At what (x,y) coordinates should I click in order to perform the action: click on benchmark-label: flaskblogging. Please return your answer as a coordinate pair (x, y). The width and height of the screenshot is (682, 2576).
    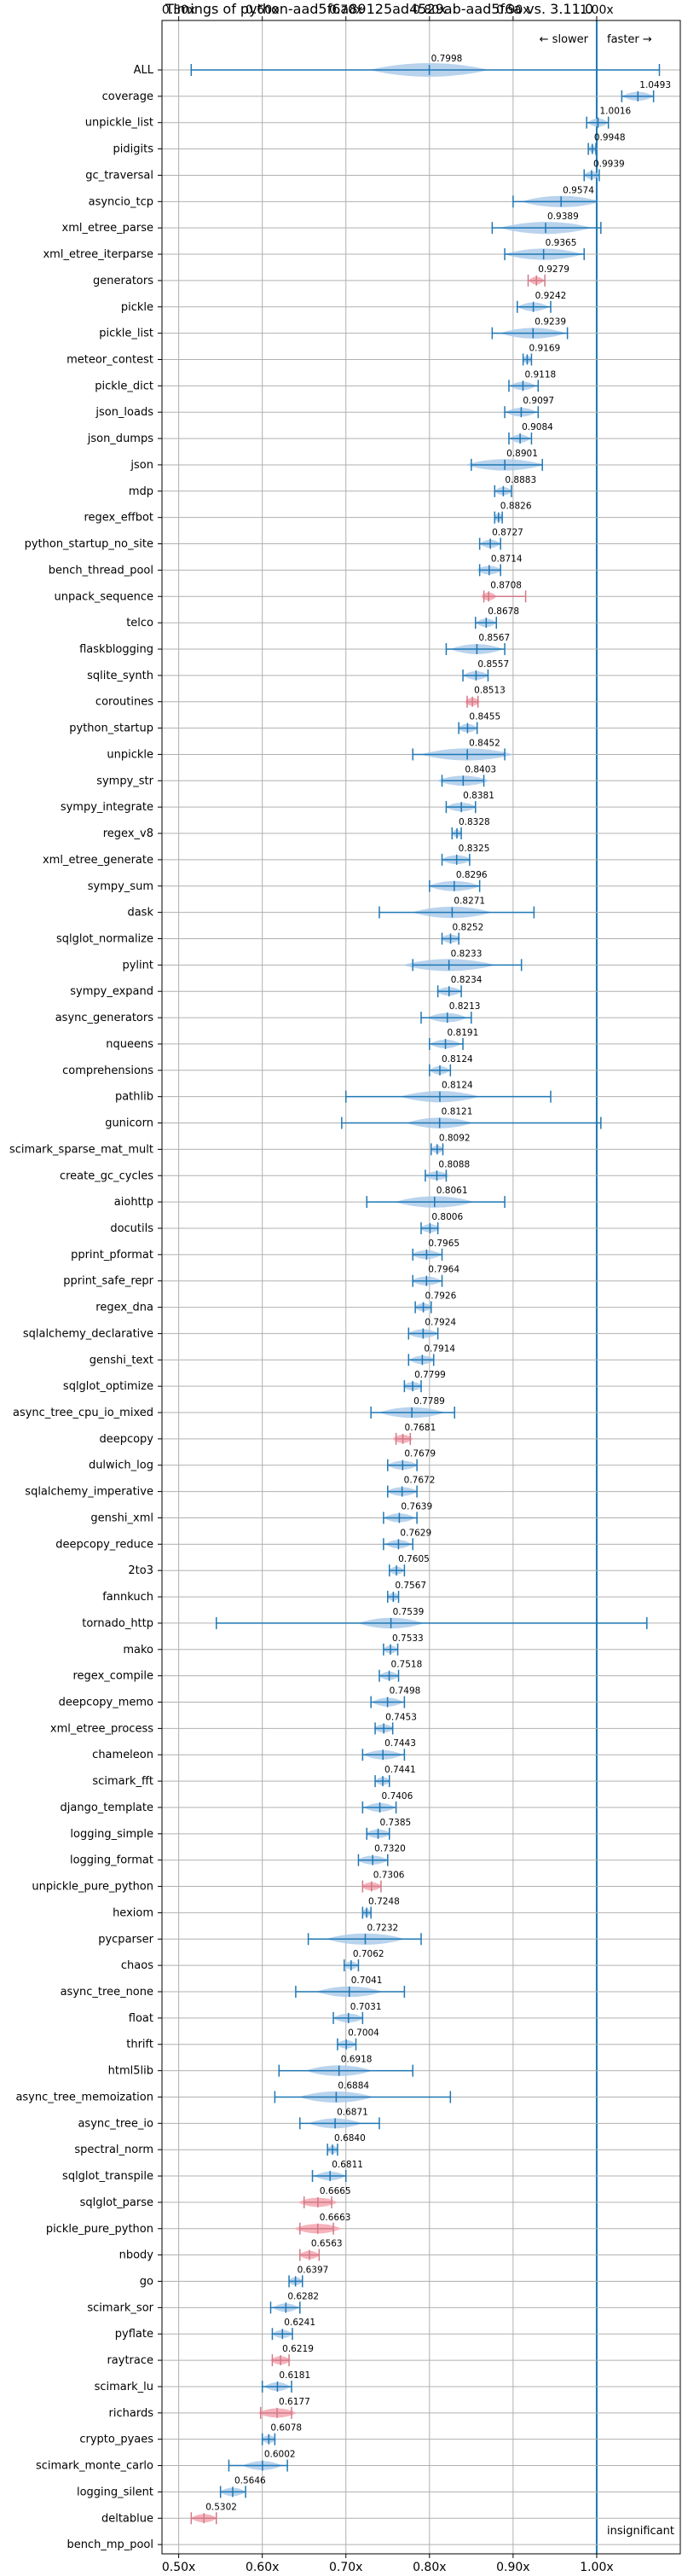
    Looking at the image, I should click on (116, 649).